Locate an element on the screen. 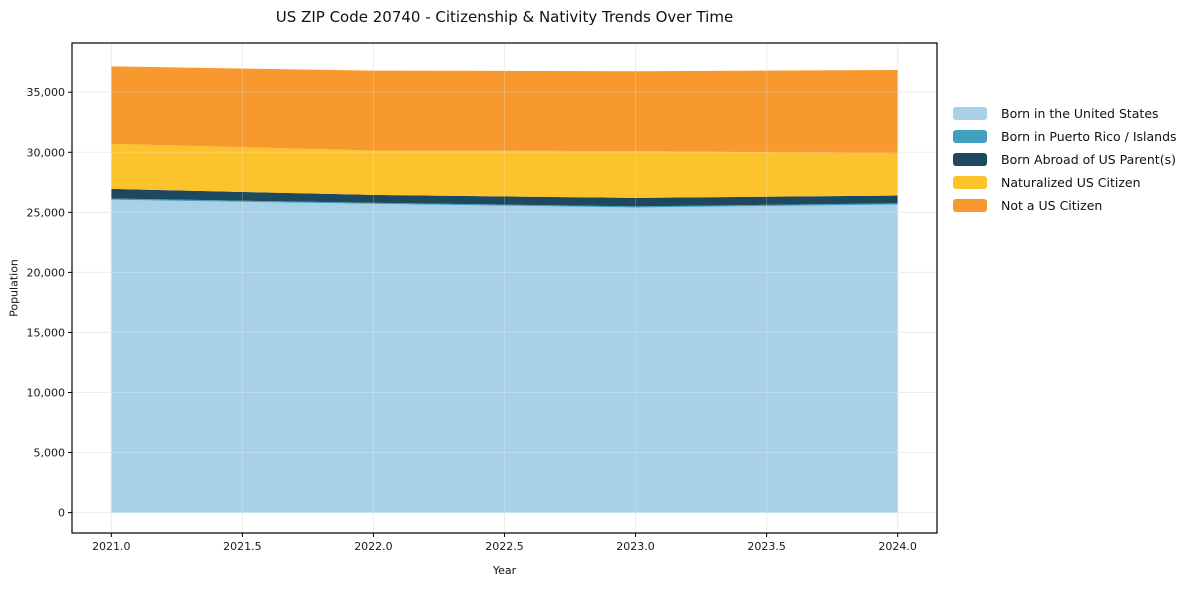  legend-item-not-a-us-citizen: Not a US Citizen is located at coordinates (1065, 205).